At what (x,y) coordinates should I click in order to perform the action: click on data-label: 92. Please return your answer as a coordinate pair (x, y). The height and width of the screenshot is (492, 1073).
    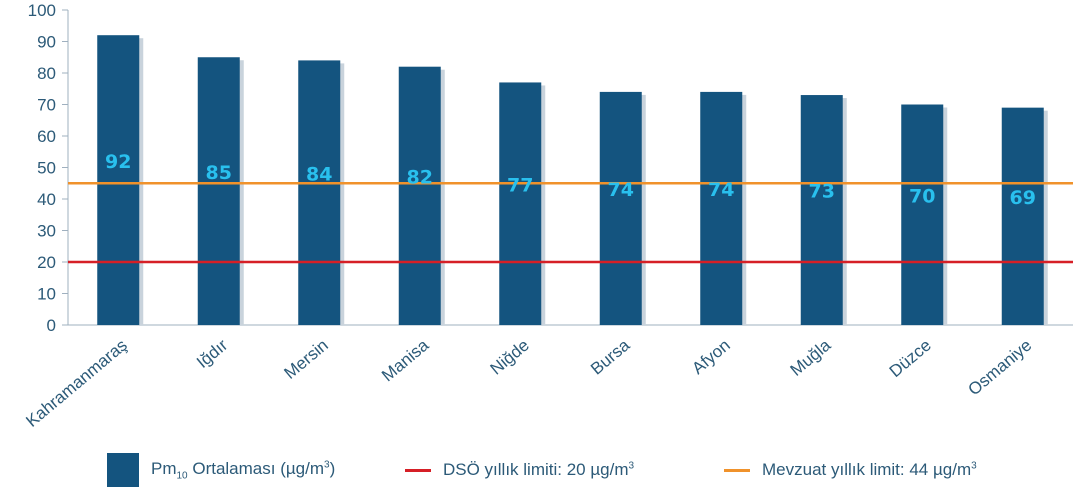
    Looking at the image, I should click on (118, 162).